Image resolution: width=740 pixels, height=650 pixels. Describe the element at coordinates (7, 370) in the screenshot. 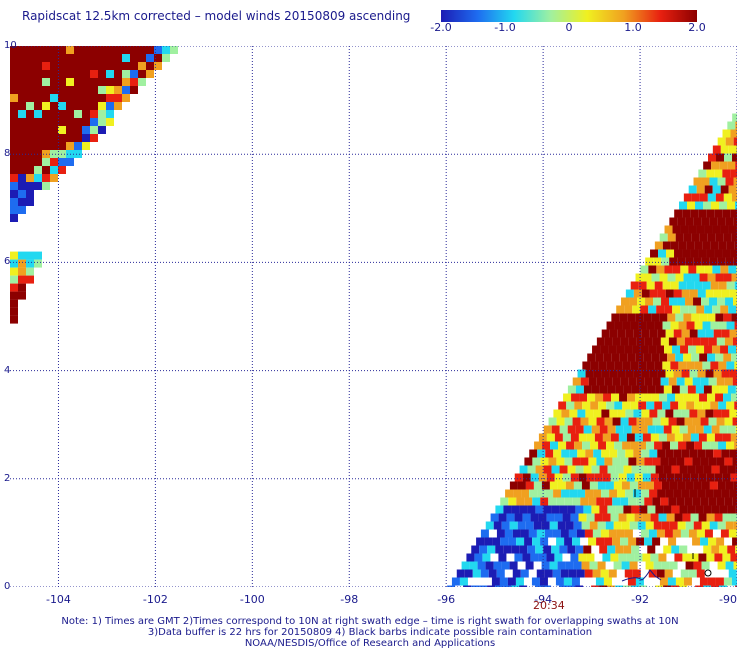

I see `y-tick-label: 4` at that location.